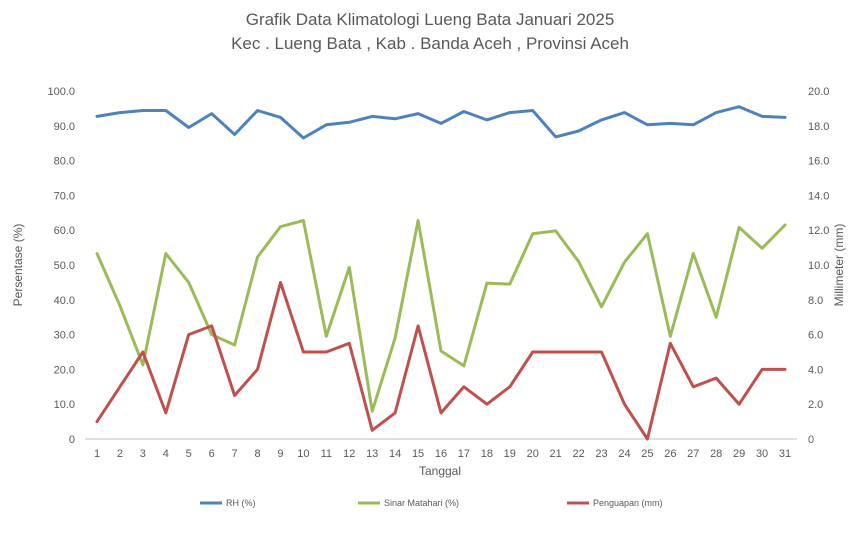 The height and width of the screenshot is (548, 861). I want to click on y-tick-label: 80.0, so click(64, 162).